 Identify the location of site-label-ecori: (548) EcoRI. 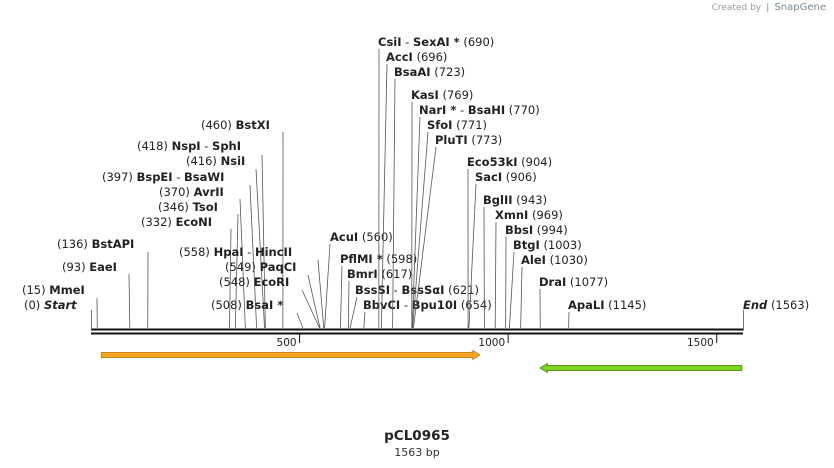
(254, 282).